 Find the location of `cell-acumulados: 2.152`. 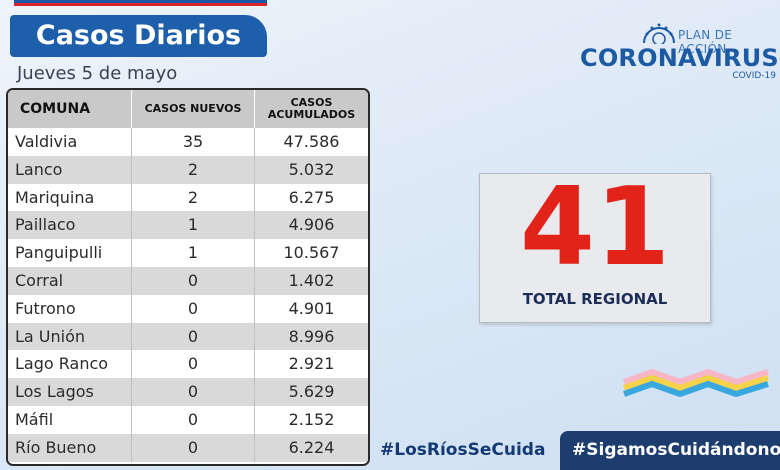

cell-acumulados: 2.152 is located at coordinates (311, 419).